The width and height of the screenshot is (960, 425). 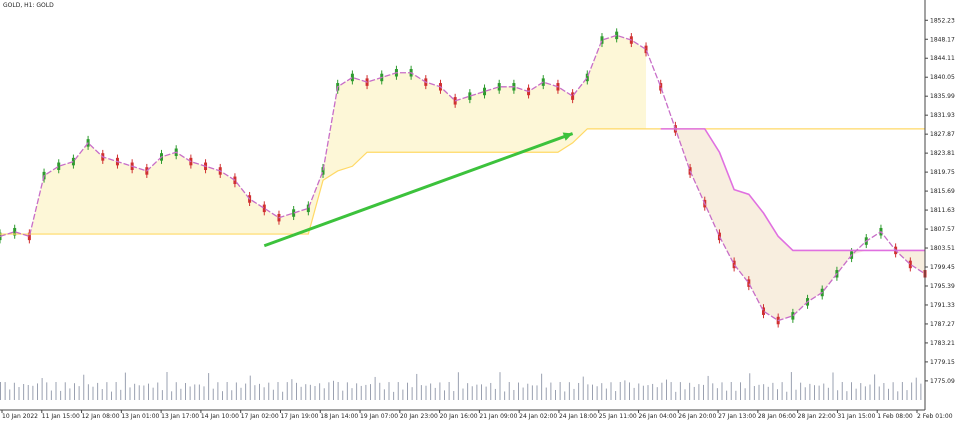 I want to click on x-tick-label: 19 Jan 07:00, so click(x=379, y=416).